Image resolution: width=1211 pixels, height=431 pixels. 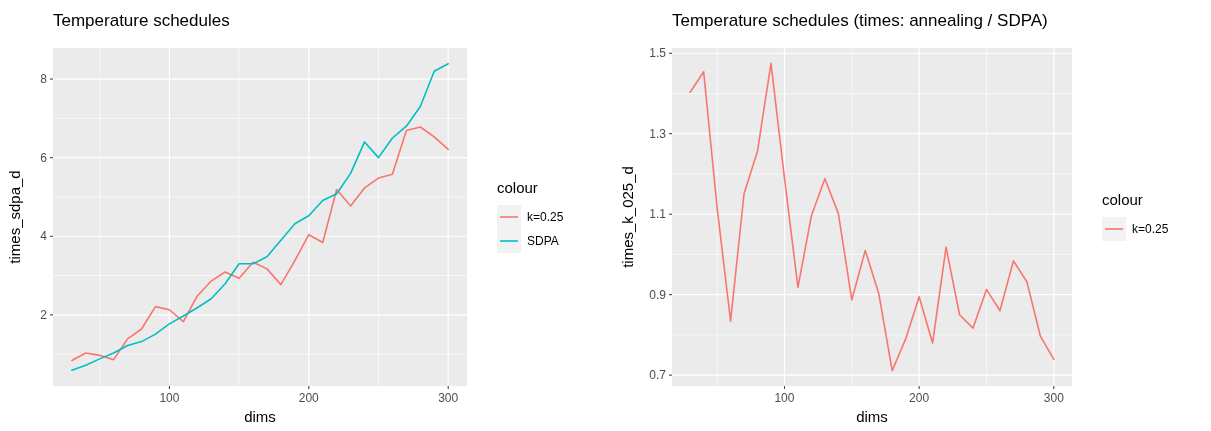 What do you see at coordinates (543, 241) in the screenshot?
I see `legend-label: SDPA` at bounding box center [543, 241].